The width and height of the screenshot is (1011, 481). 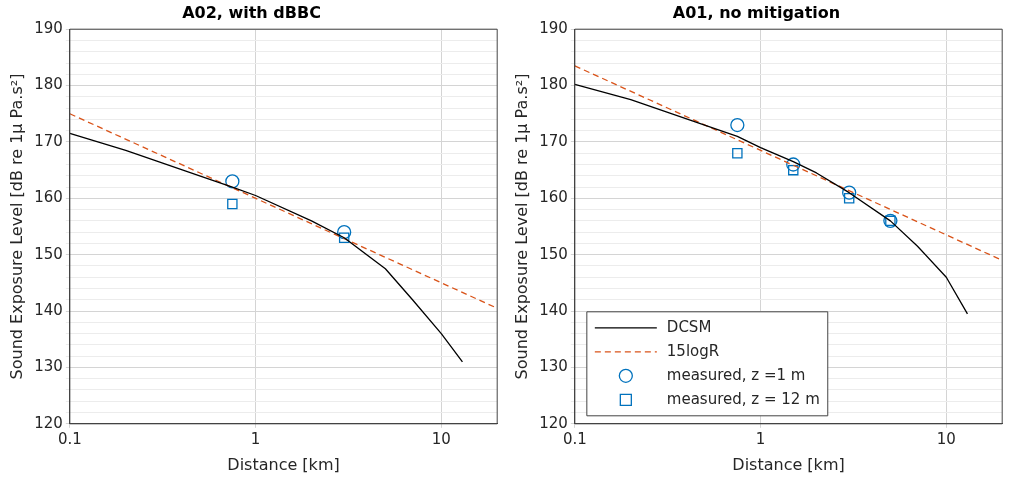 I want to click on legend-label: DCSM, so click(x=689, y=326).